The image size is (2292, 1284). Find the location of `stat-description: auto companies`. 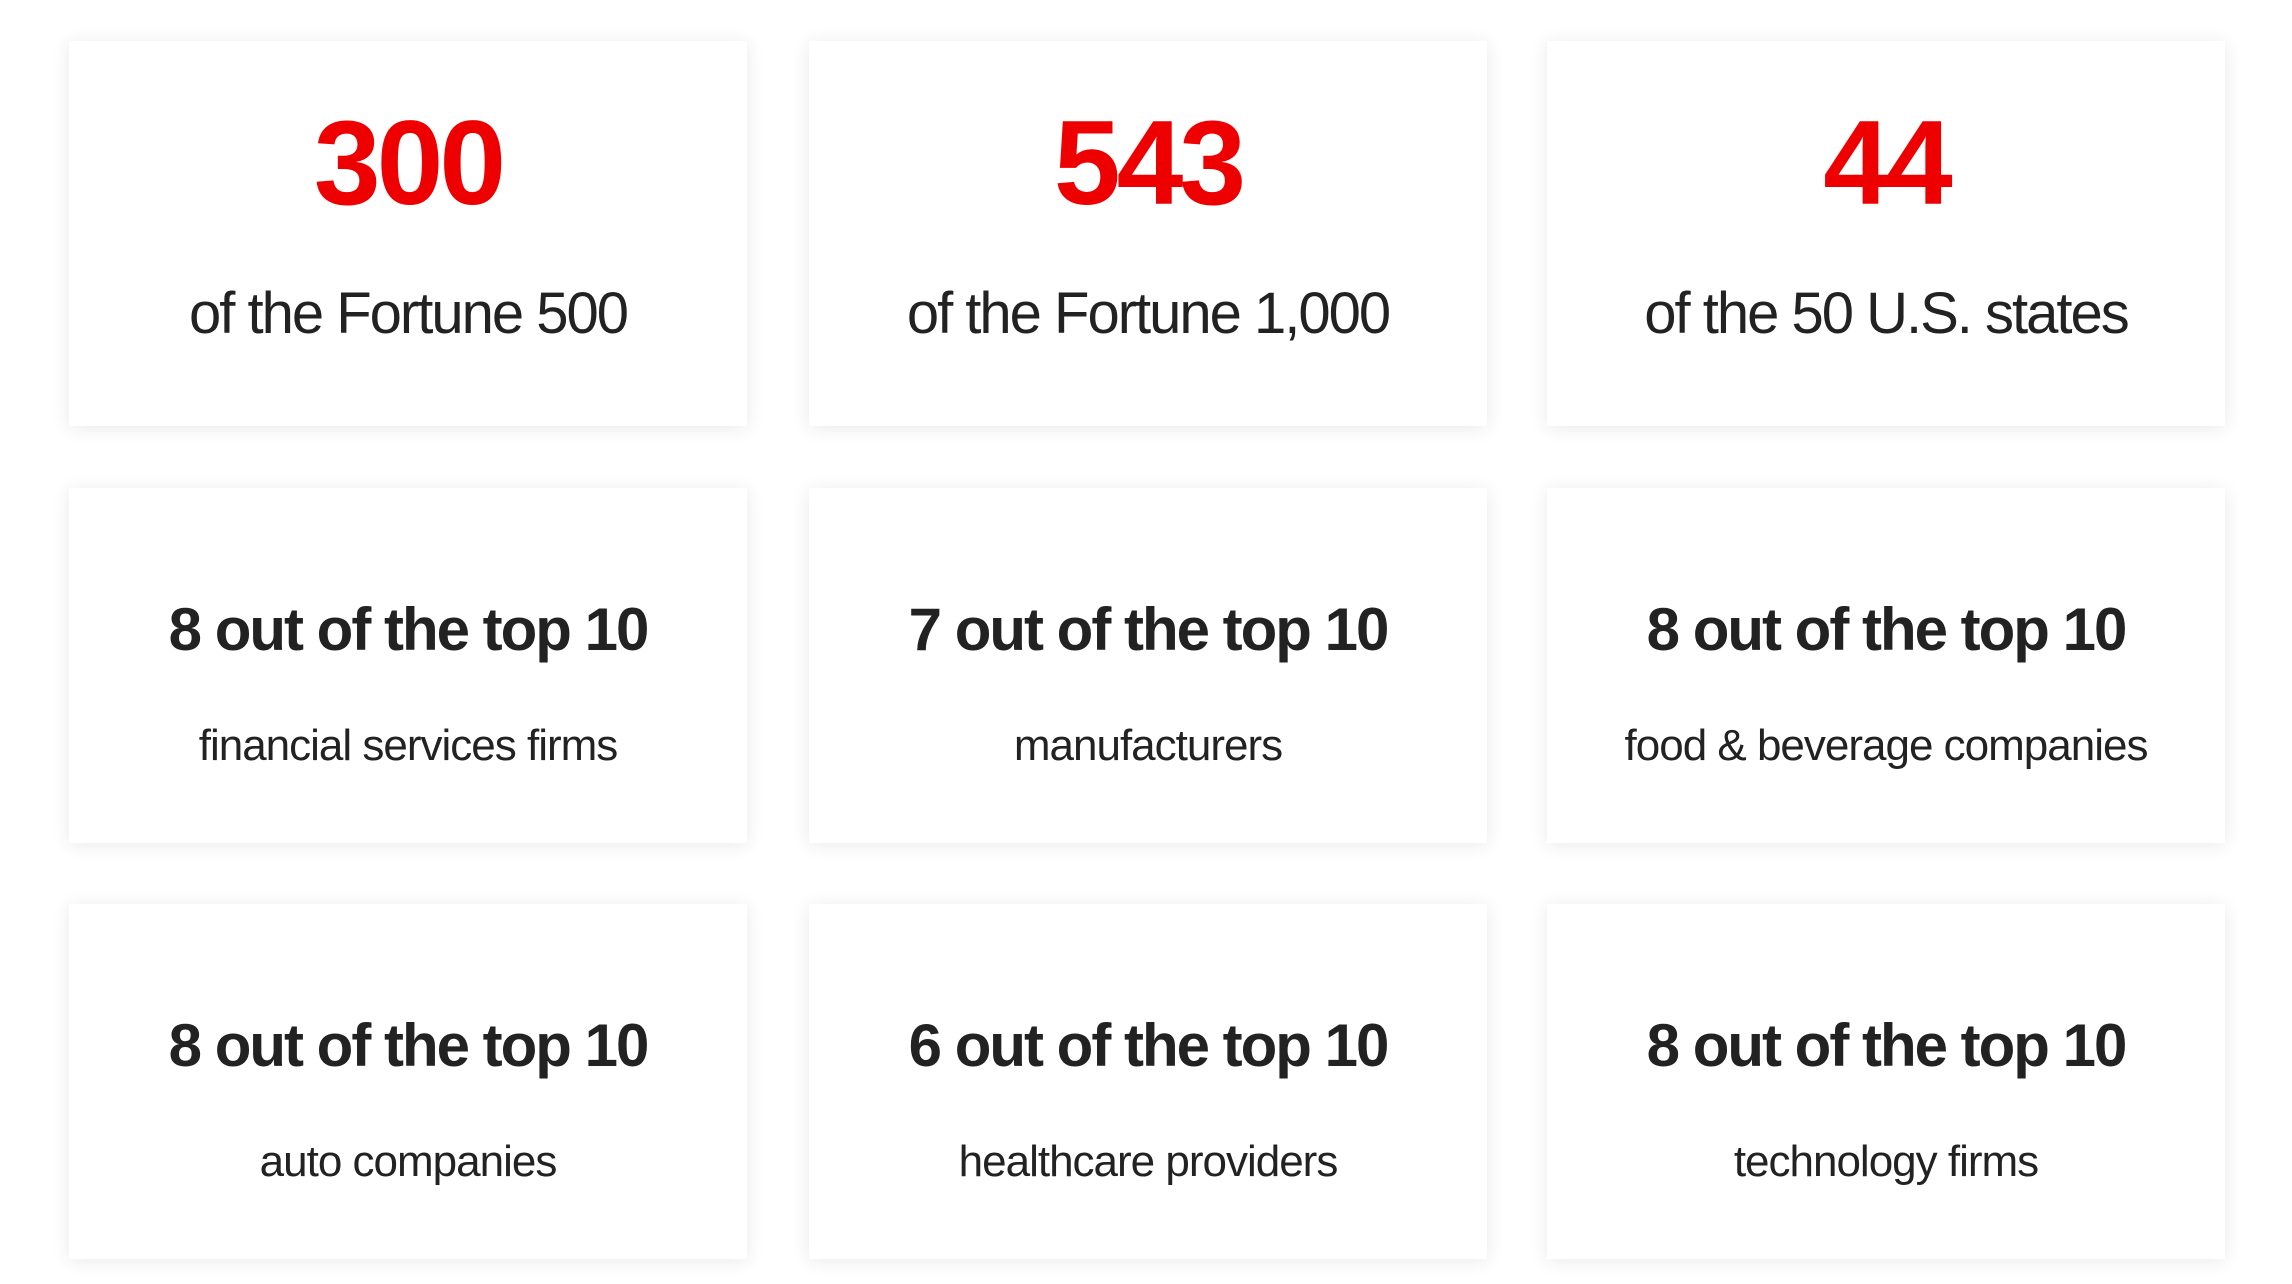

stat-description: auto companies is located at coordinates (408, 1161).